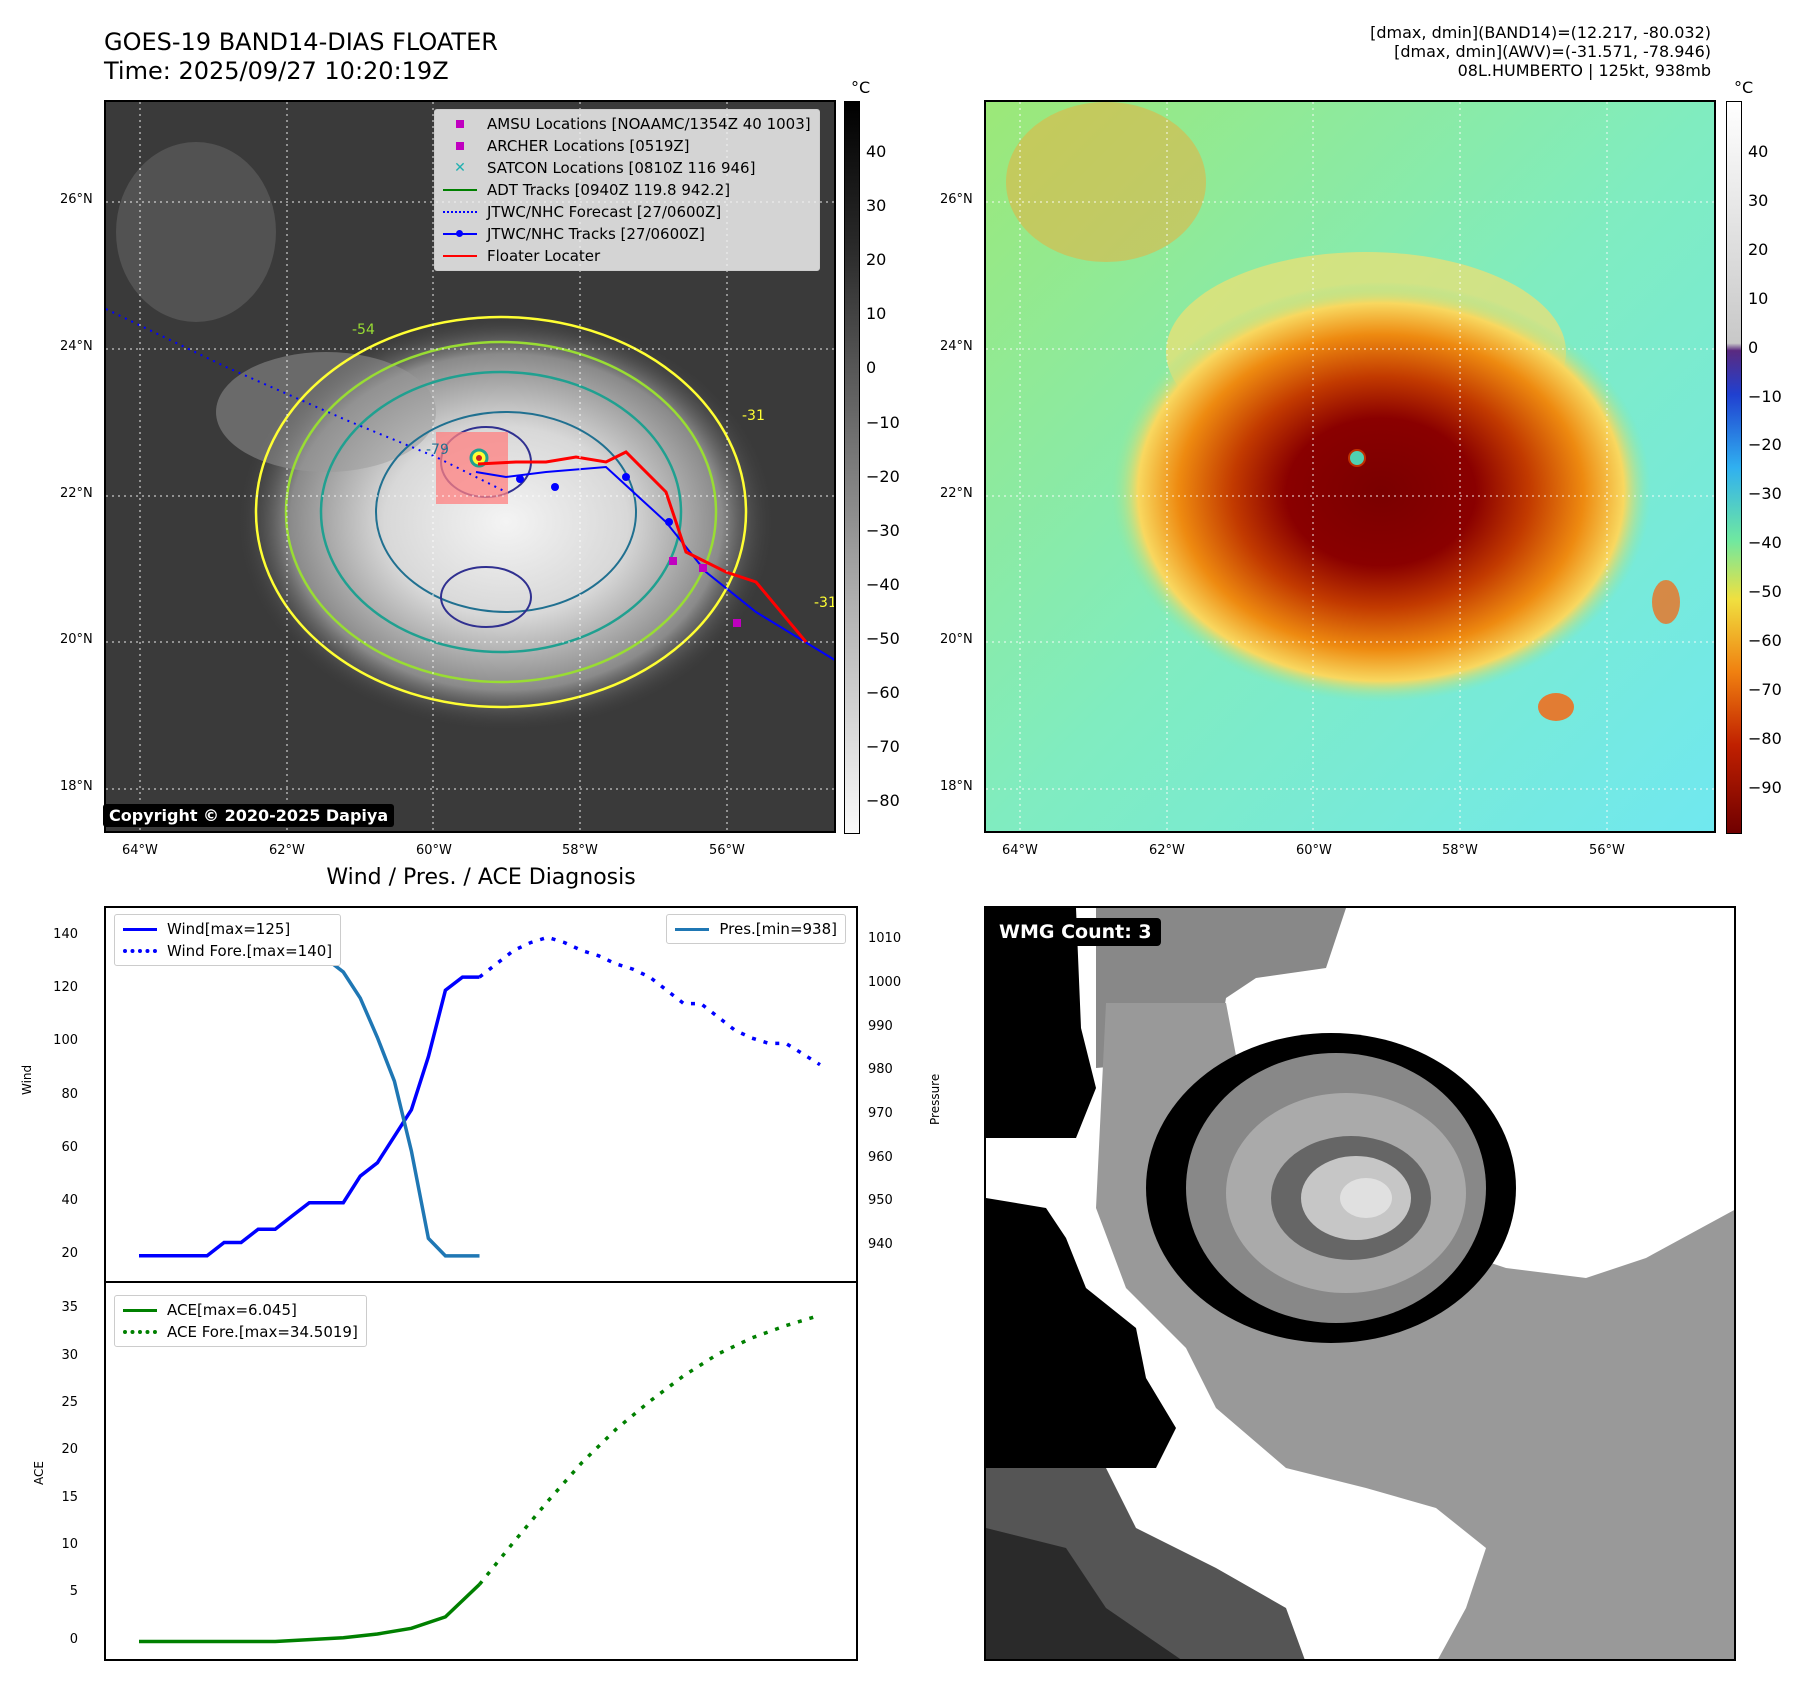 Image resolution: width=1797 pixels, height=1690 pixels. What do you see at coordinates (935, 1099) in the screenshot?
I see `pressure-ylabel: Pressure` at bounding box center [935, 1099].